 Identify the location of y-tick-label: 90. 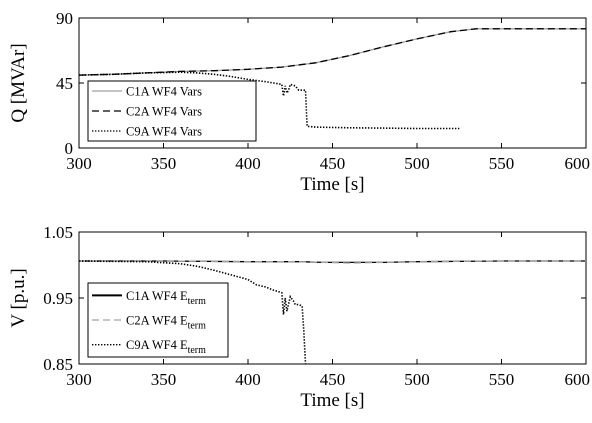
(64, 18).